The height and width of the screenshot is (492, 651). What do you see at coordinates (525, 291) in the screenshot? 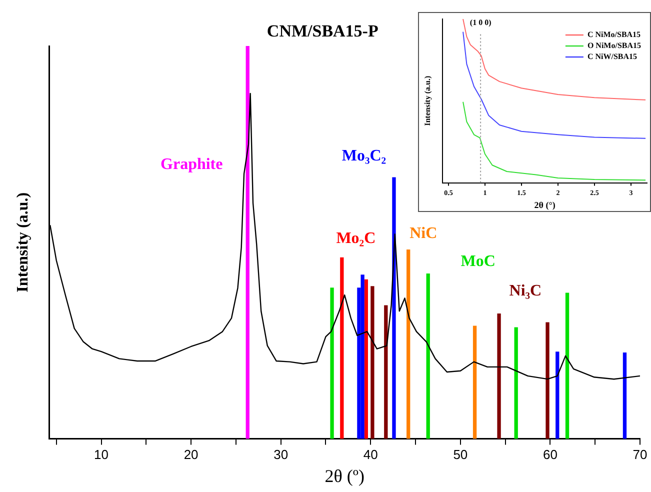
I see `series-label: Ni₃C` at bounding box center [525, 291].